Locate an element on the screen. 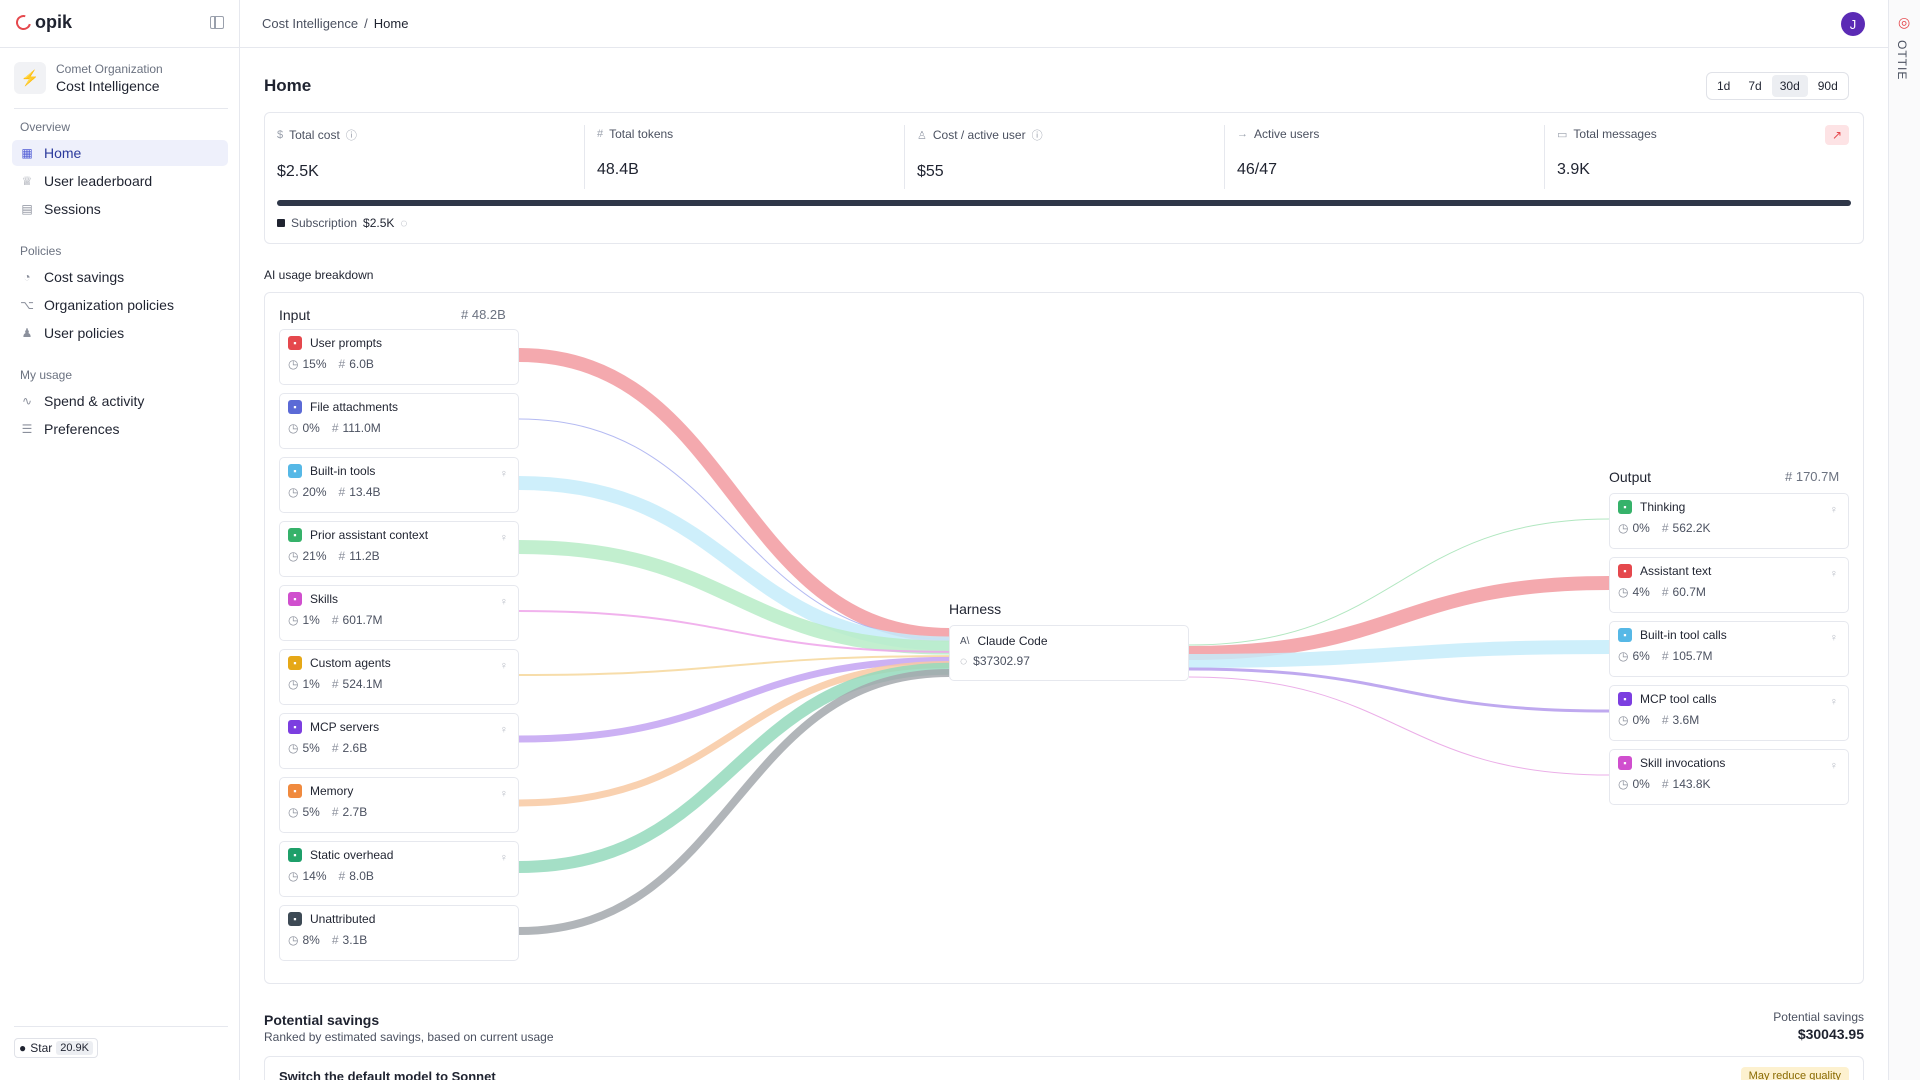 This screenshot has width=1920, height=1080. divider is located at coordinates (120, 47).